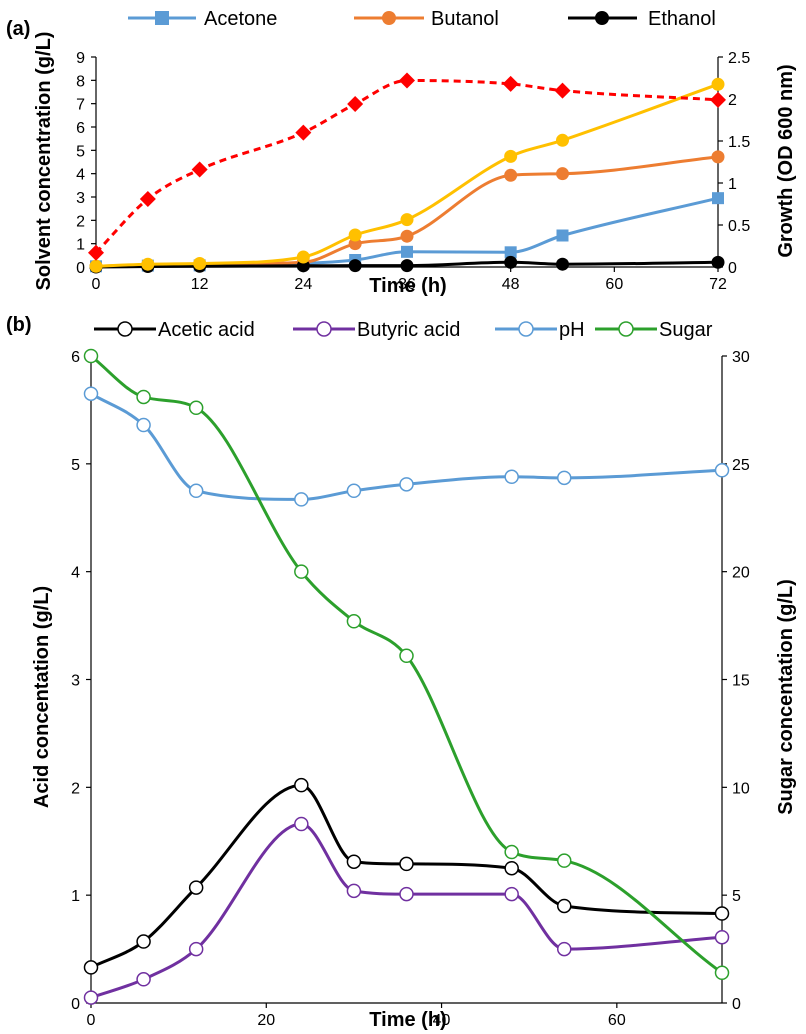 This screenshot has width=806, height=1034. What do you see at coordinates (718, 284) in the screenshot?
I see `x-tick-label: 72` at bounding box center [718, 284].